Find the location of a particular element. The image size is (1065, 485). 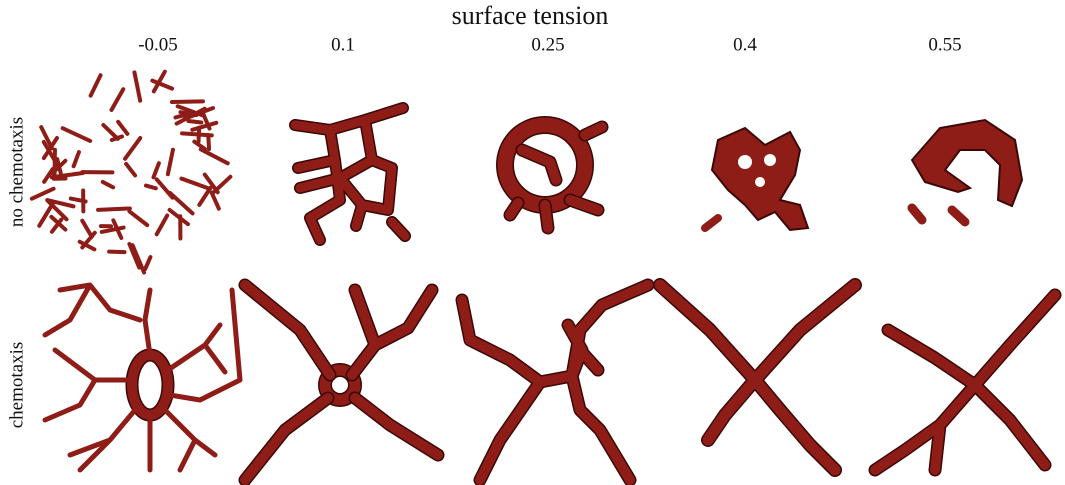

column-label: 0.1 is located at coordinates (343, 44).